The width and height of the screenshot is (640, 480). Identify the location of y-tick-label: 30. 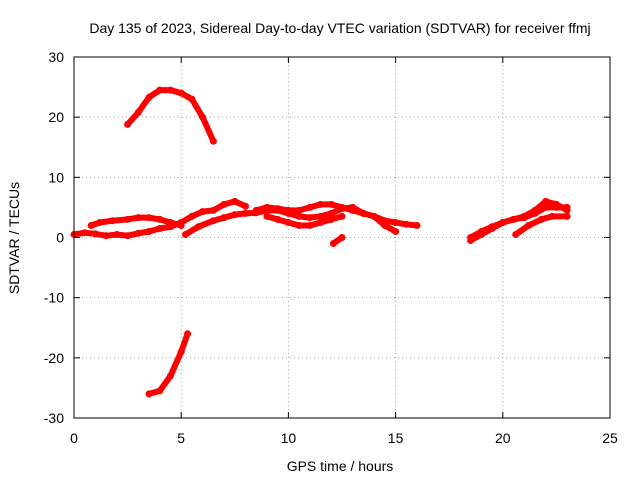
(56, 57).